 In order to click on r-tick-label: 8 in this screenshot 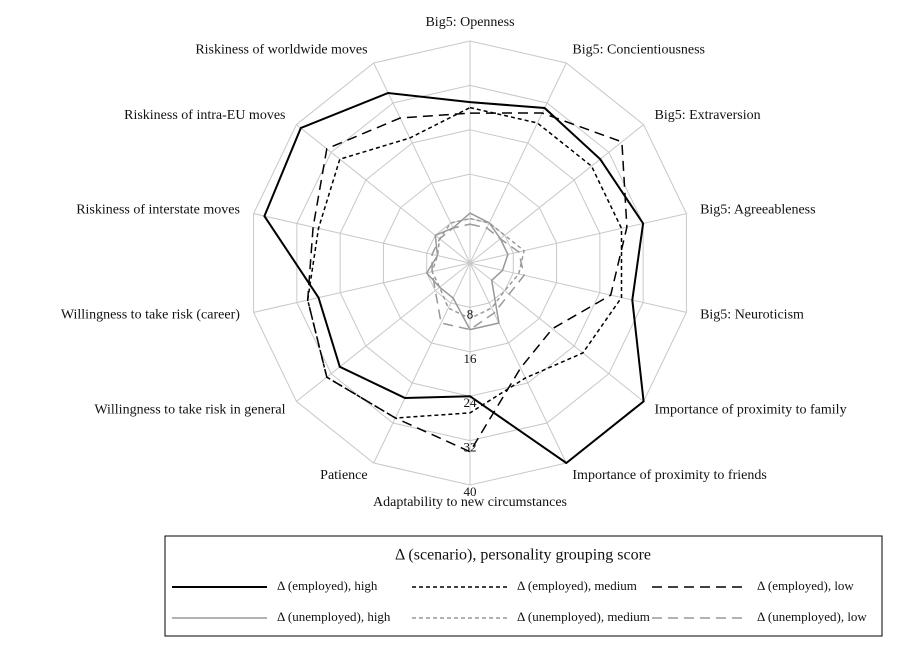, I will do `click(470, 313)`.